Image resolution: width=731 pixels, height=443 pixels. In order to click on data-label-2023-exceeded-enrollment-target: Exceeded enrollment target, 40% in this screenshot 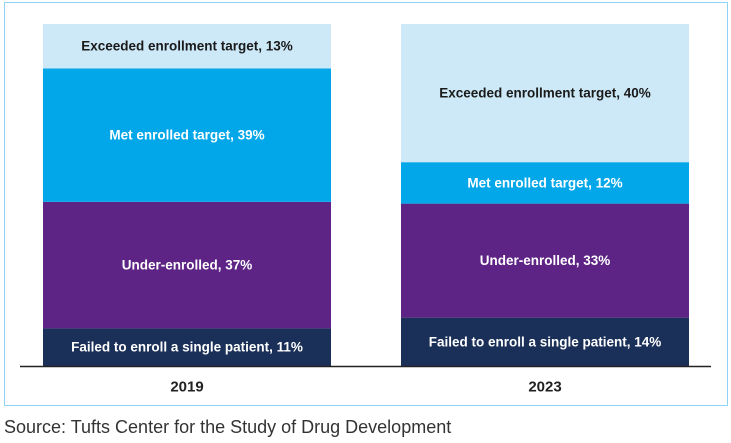, I will do `click(545, 93)`.